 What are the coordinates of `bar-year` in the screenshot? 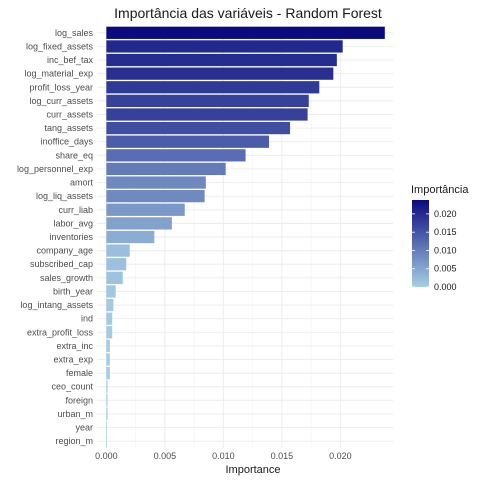 It's located at (106, 427).